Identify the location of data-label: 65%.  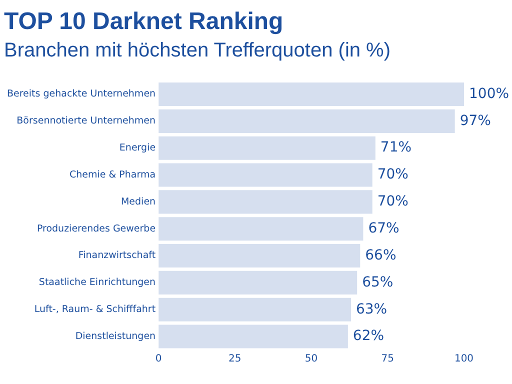
(378, 282).